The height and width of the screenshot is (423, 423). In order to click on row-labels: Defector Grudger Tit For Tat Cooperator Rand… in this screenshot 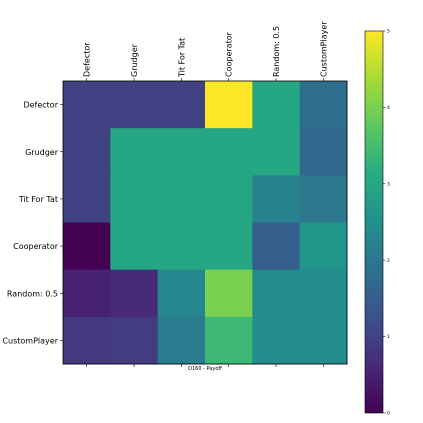, I will do `click(32, 223)`.